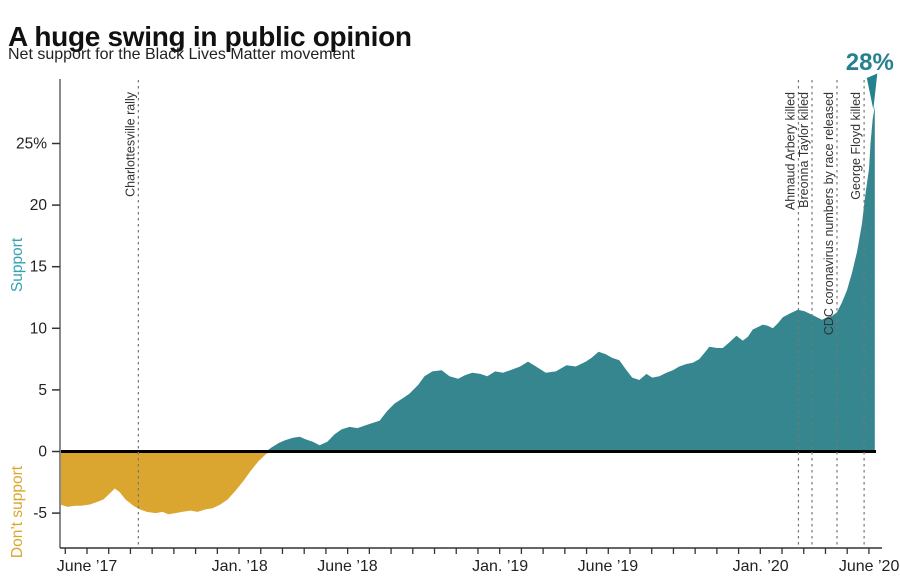 This screenshot has height=588, width=900. Describe the element at coordinates (39, 328) in the screenshot. I see `y-tick-label: 10` at that location.